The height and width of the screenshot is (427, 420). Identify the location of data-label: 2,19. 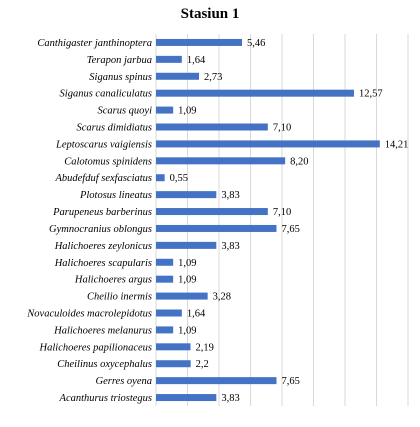
(204, 347).